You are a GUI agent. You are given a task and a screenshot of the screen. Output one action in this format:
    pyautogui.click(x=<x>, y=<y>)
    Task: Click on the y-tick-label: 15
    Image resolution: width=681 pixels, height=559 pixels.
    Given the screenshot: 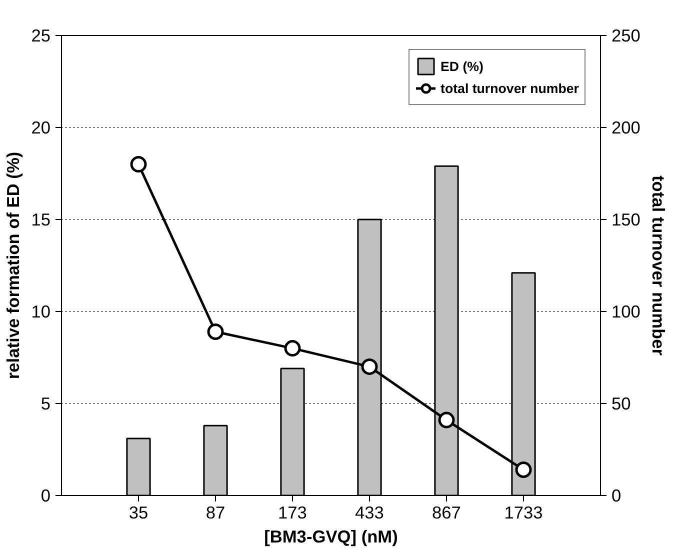 What is the action you would take?
    pyautogui.click(x=41, y=220)
    